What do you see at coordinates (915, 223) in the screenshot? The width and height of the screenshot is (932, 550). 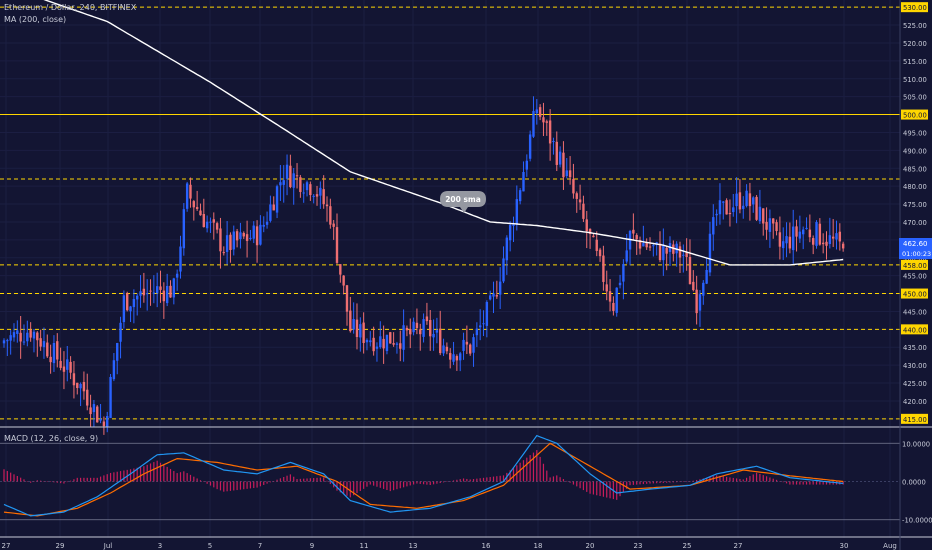 I see `price-tick-label: 470.00` at bounding box center [915, 223].